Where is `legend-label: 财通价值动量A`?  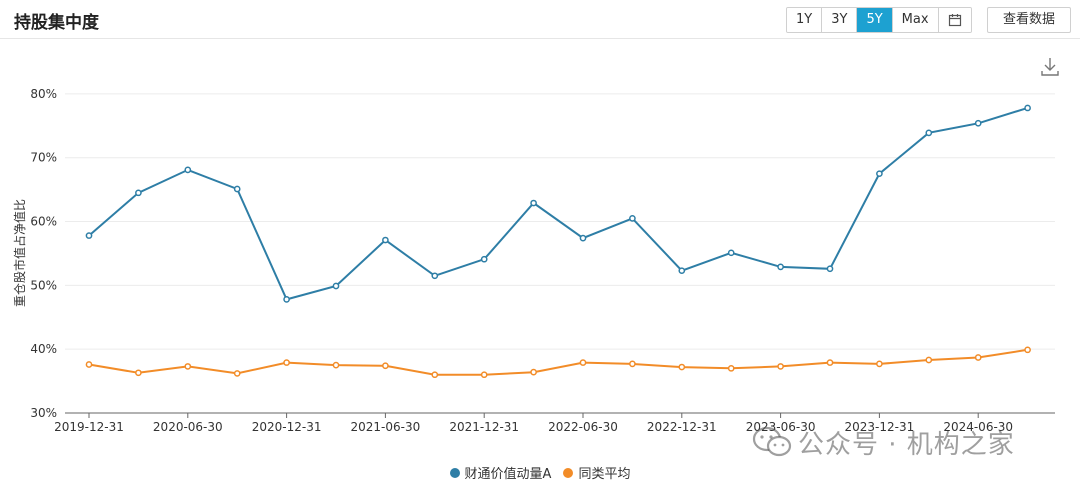
legend-label: 财通价值动量A is located at coordinates (508, 474).